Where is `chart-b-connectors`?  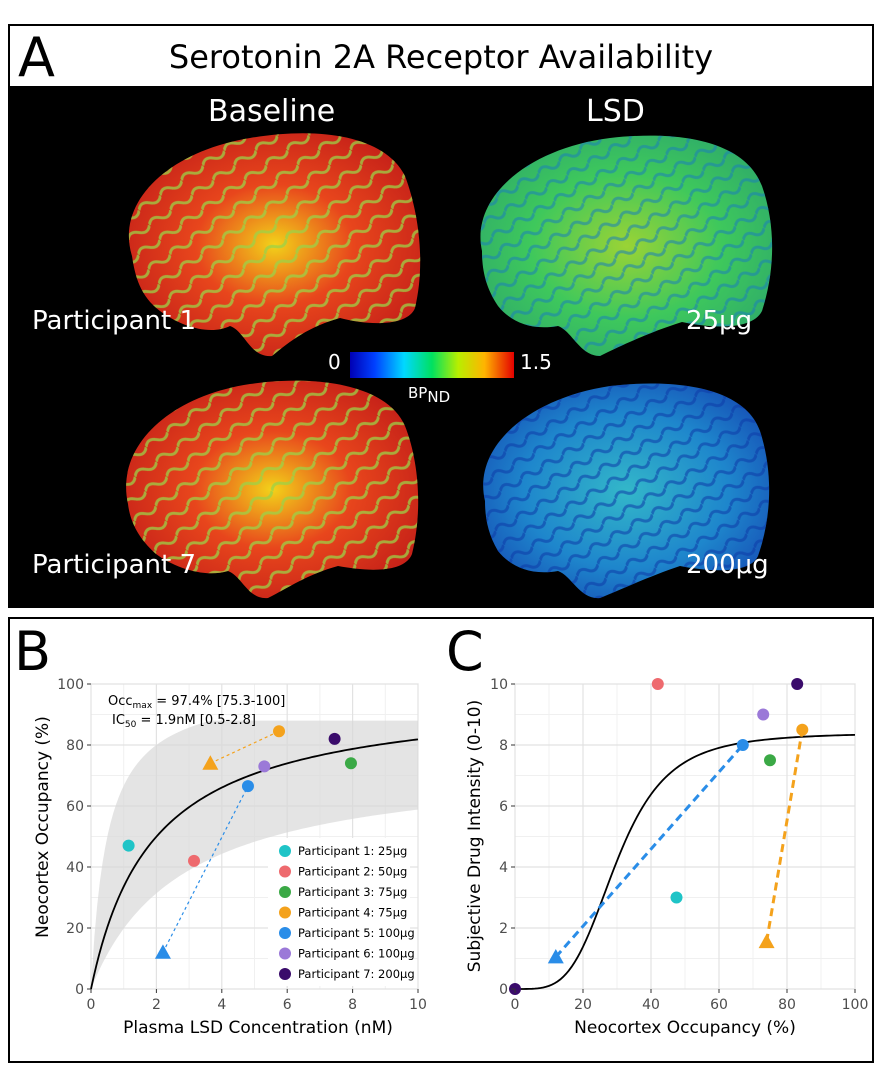
chart-b-connectors is located at coordinates (221, 841).